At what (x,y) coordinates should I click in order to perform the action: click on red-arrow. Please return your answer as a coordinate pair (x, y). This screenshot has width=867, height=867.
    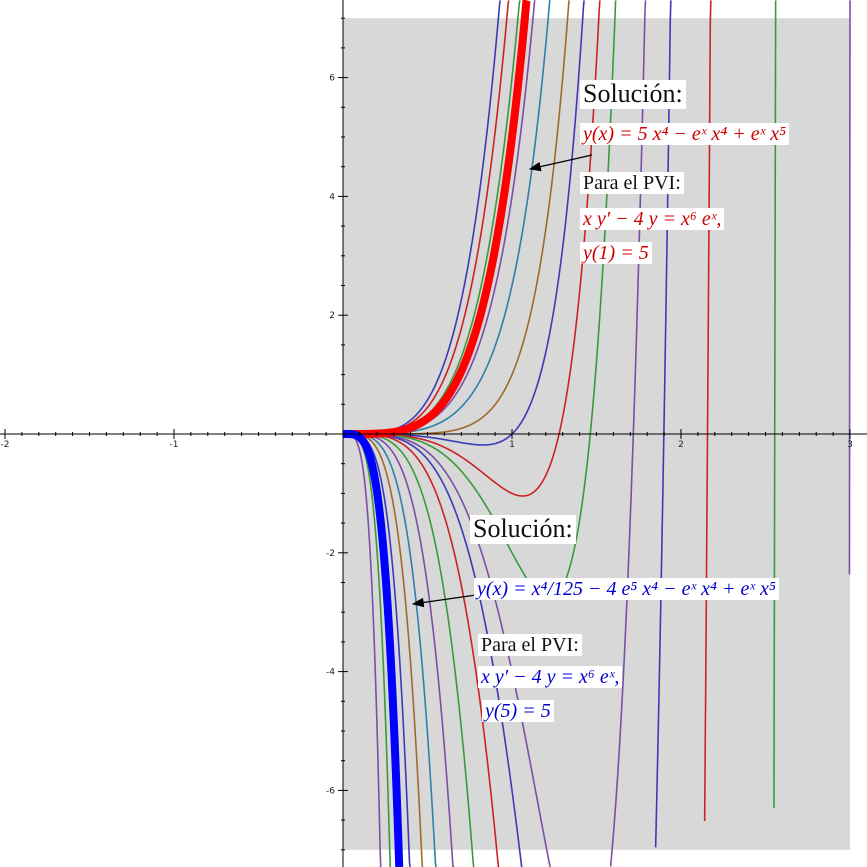
    Looking at the image, I should click on (560, 163).